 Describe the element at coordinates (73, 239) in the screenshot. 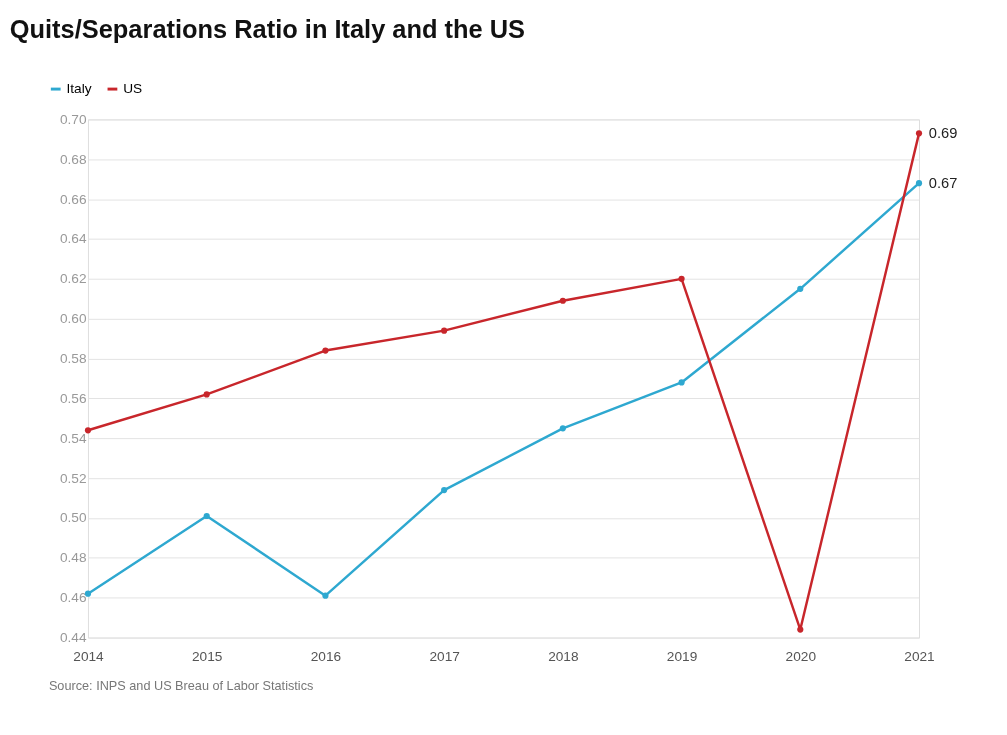

I see `y-tick-label: 0.64` at that location.